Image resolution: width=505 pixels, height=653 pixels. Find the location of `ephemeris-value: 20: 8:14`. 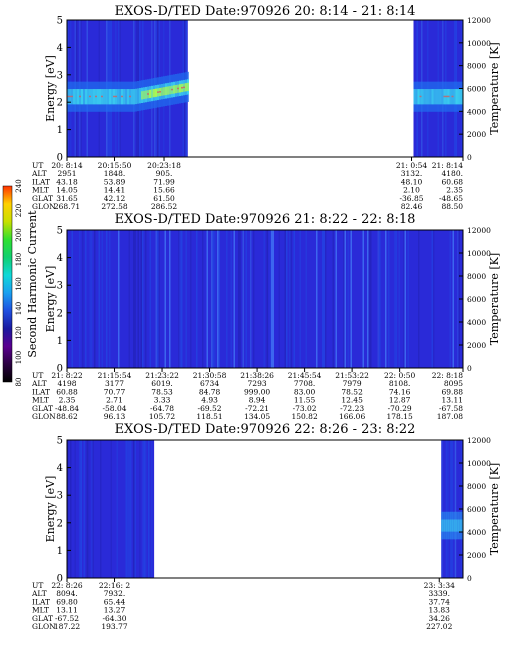

ephemeris-value: 20: 8:14 is located at coordinates (67, 165).